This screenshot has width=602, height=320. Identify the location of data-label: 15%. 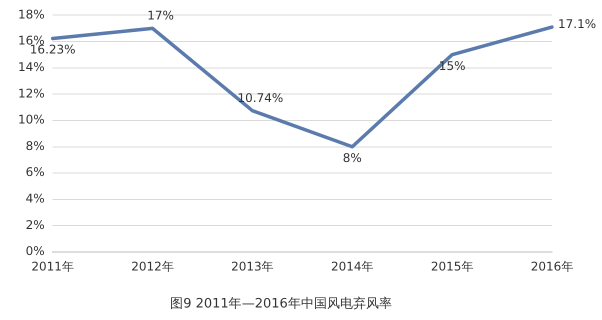
(452, 65).